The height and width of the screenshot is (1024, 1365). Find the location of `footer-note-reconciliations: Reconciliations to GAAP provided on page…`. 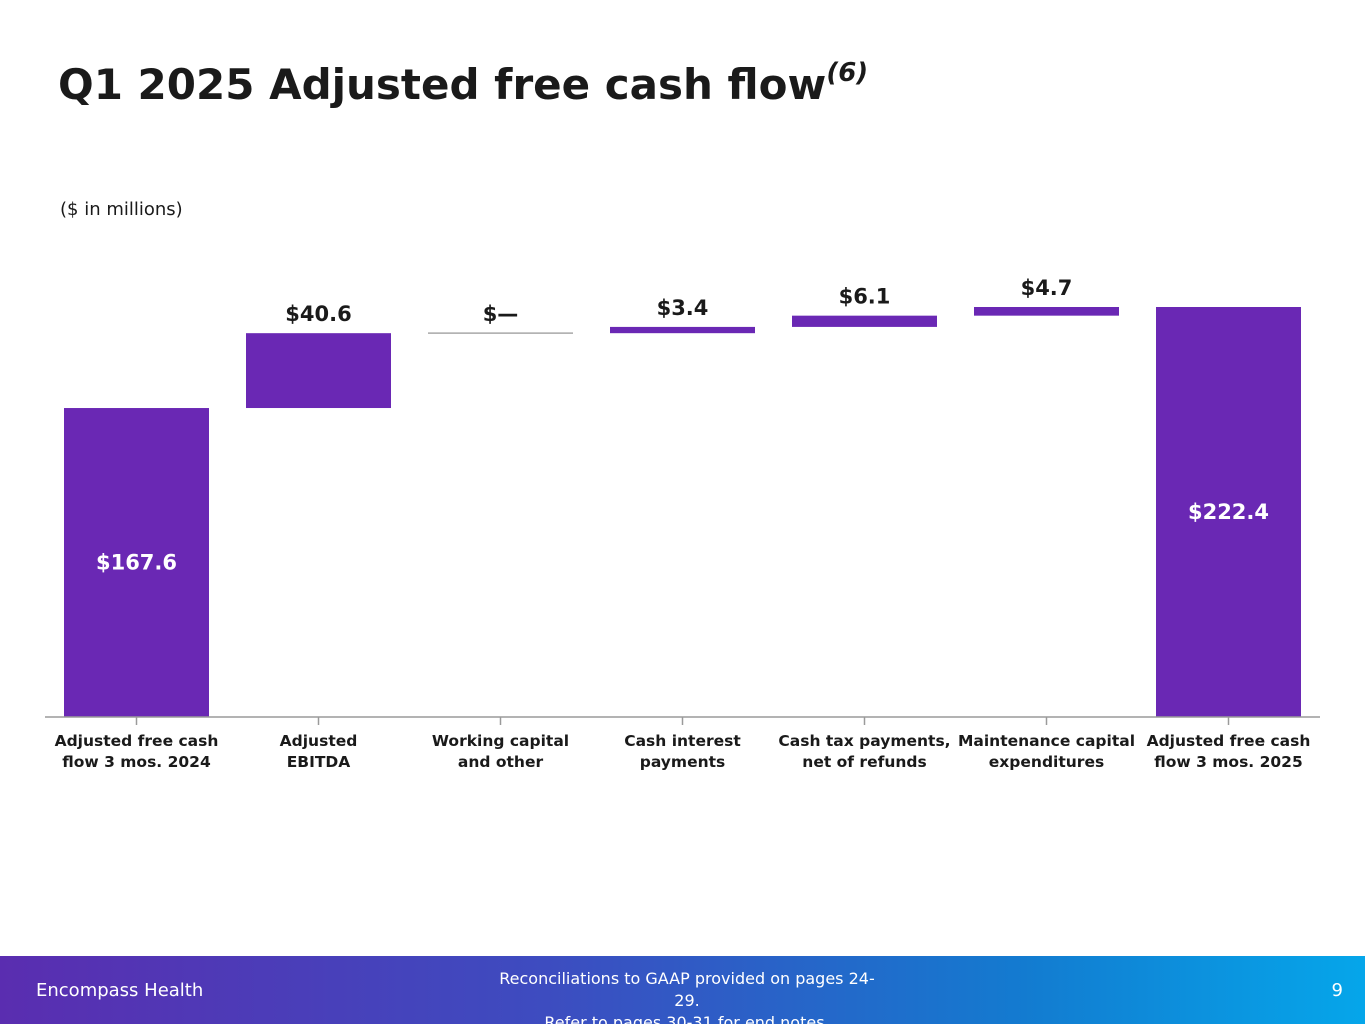

footer-note-reconciliations: Reconciliations to GAAP provided on page… is located at coordinates (687, 989).